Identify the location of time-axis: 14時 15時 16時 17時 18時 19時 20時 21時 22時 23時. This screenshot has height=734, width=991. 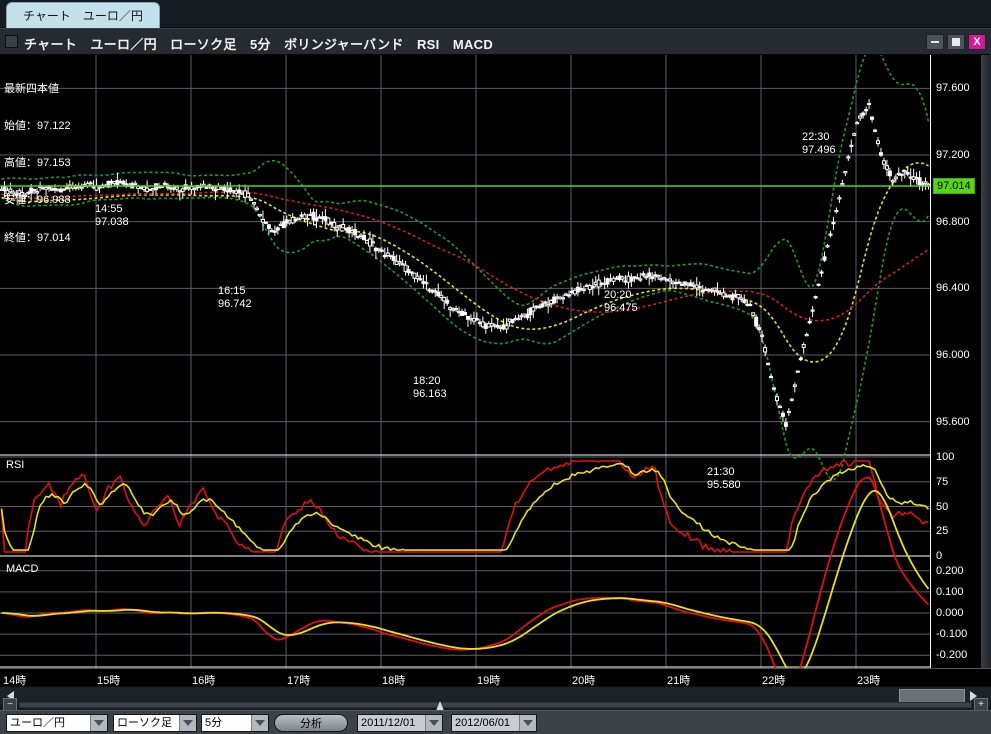
(495, 677).